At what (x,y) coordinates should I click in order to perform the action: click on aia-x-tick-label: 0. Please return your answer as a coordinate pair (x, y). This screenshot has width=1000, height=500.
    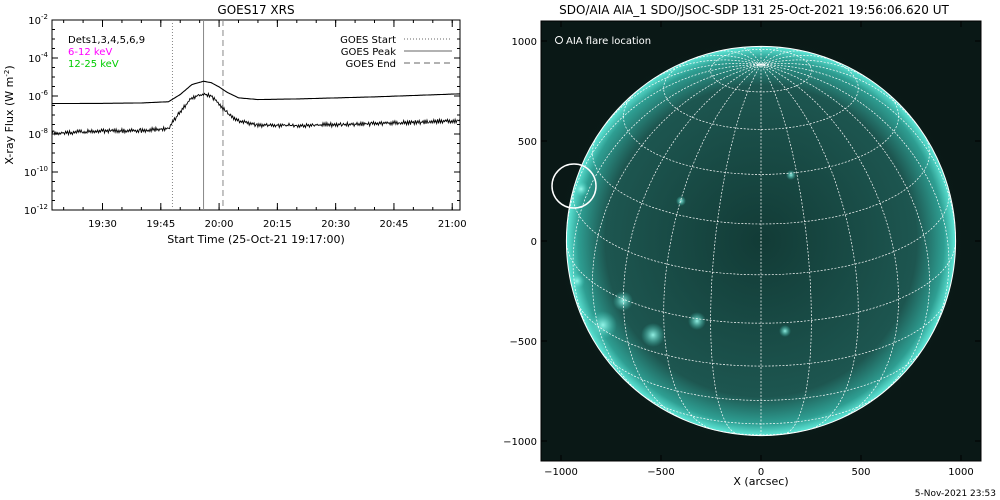
    Looking at the image, I should click on (761, 472).